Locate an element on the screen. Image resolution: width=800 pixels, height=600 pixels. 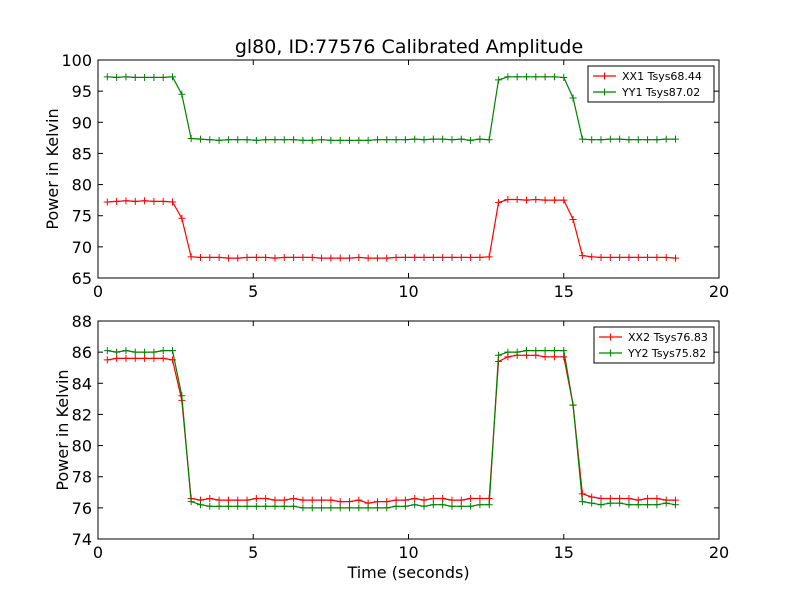
x-tick-label: 20 is located at coordinates (719, 291).